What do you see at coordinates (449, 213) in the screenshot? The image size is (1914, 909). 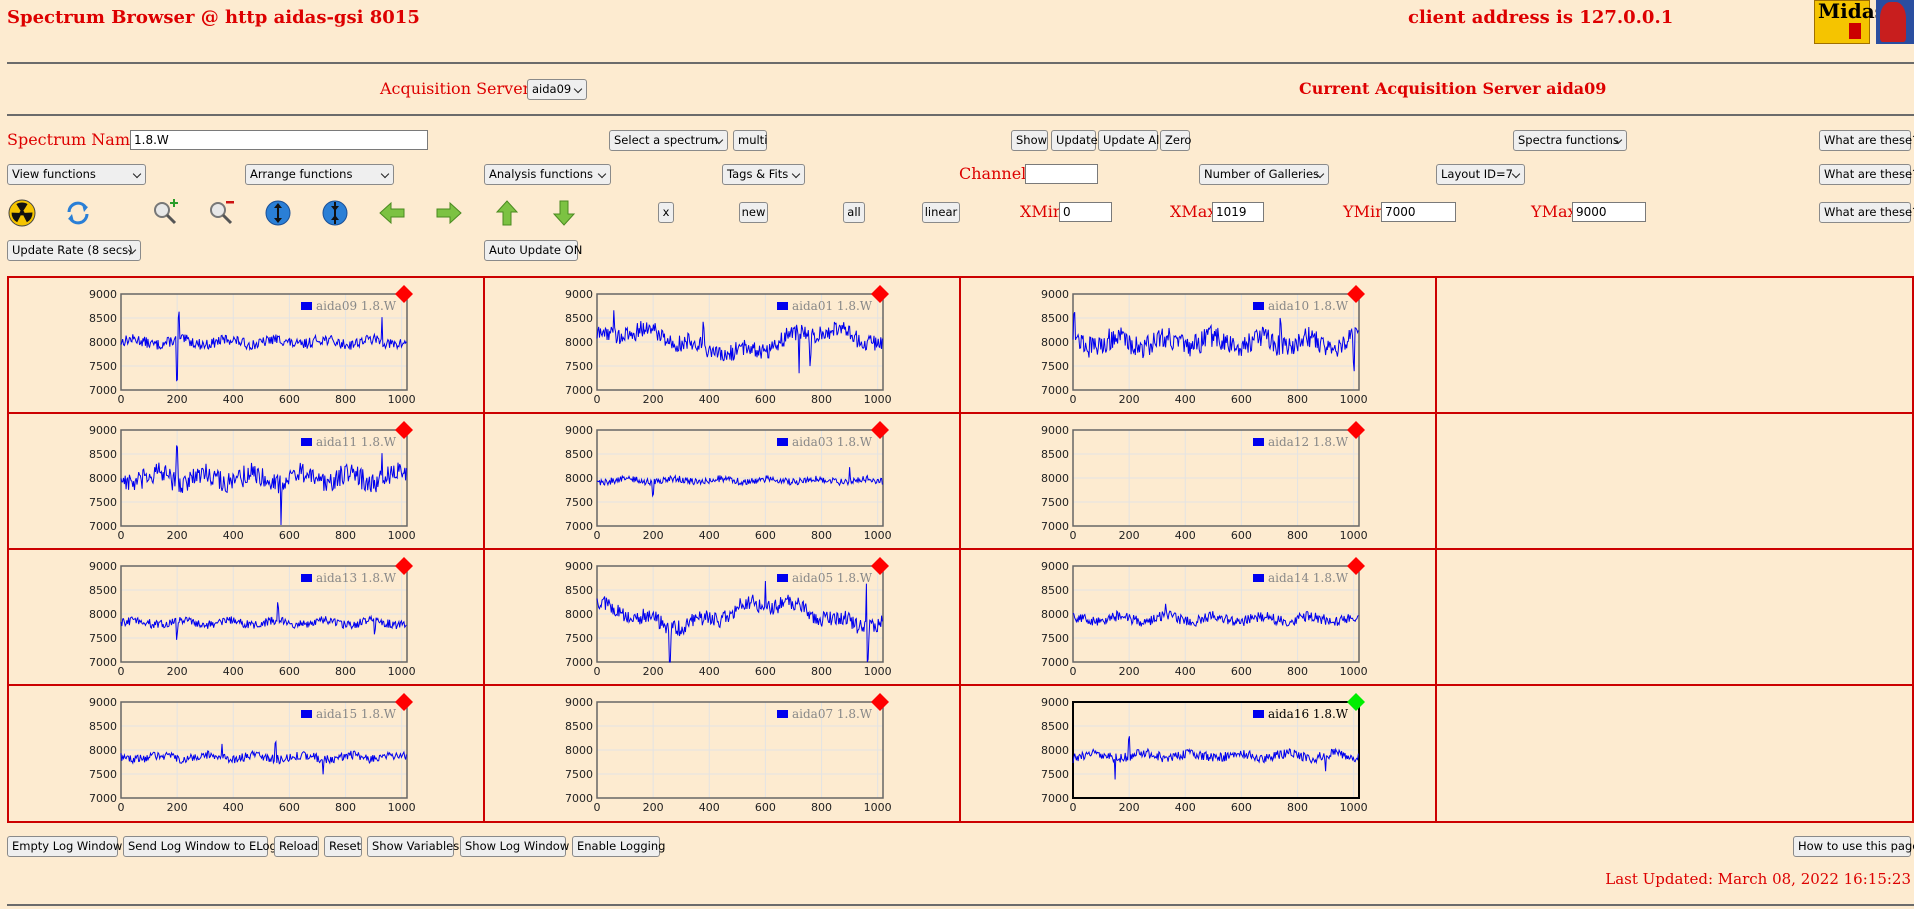 I see `arrow-right-icon` at bounding box center [449, 213].